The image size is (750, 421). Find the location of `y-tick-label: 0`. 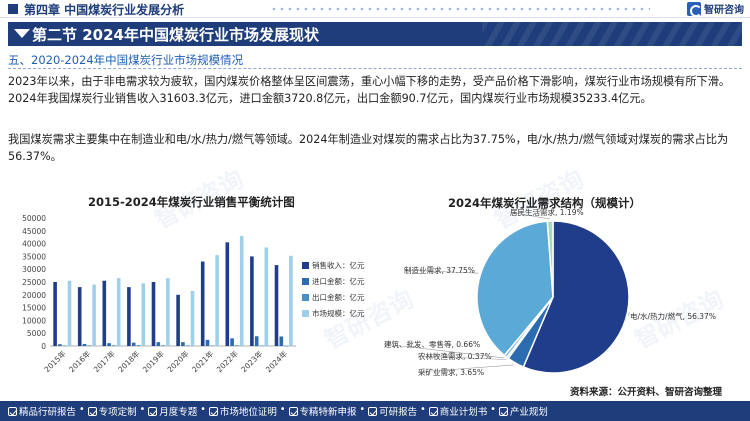

y-tick-label: 0 is located at coordinates (43, 346).